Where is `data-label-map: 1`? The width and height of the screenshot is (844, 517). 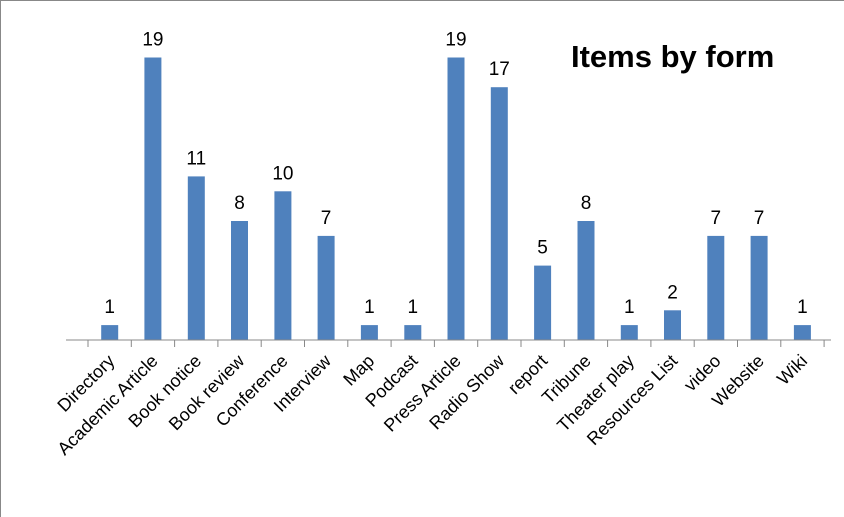 data-label-map: 1 is located at coordinates (369, 307).